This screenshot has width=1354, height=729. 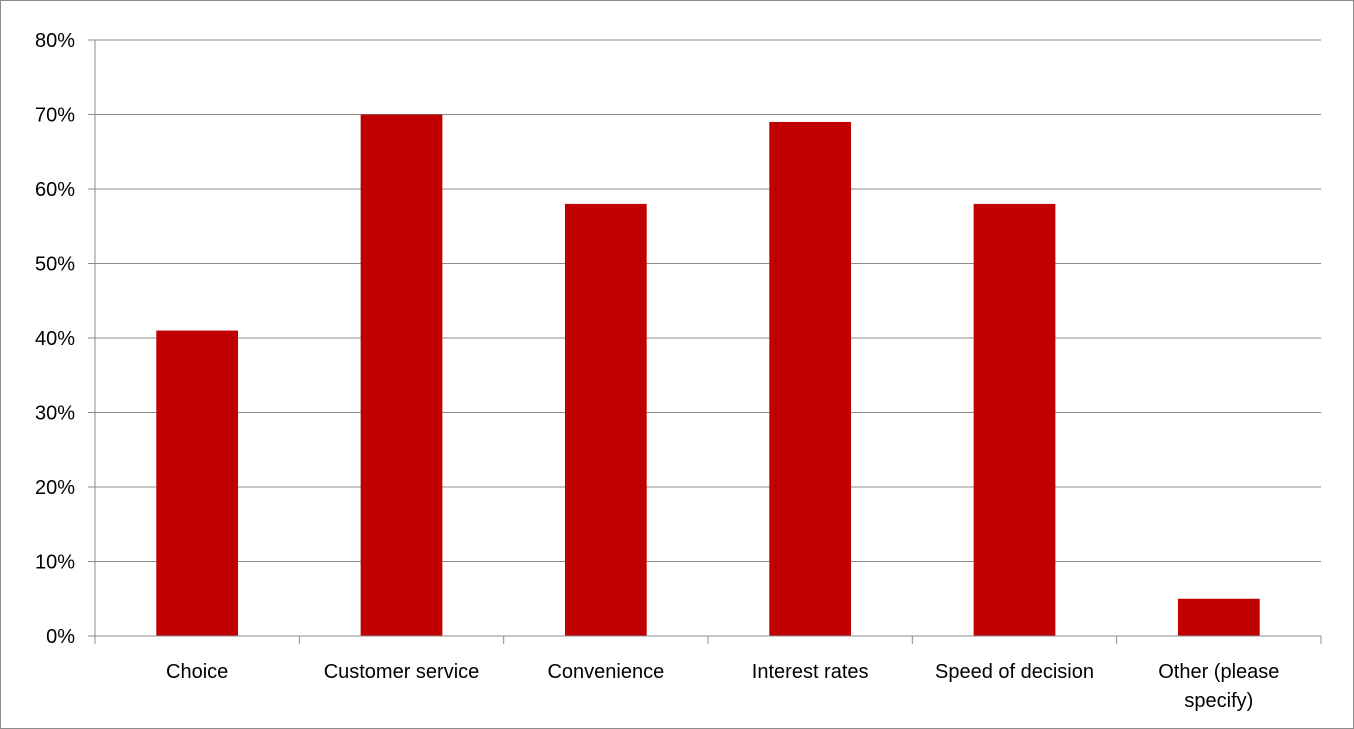 I want to click on y-tick-label: 50%, so click(x=55, y=265).